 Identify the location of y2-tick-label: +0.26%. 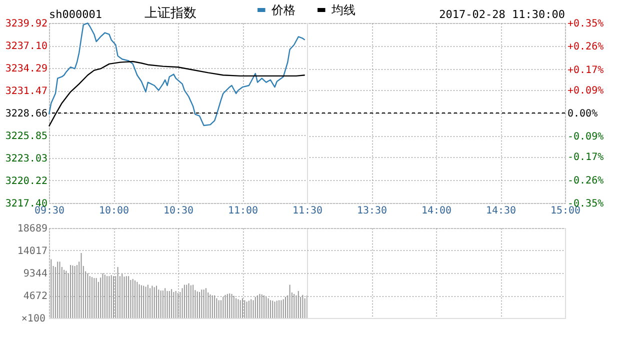
(586, 47).